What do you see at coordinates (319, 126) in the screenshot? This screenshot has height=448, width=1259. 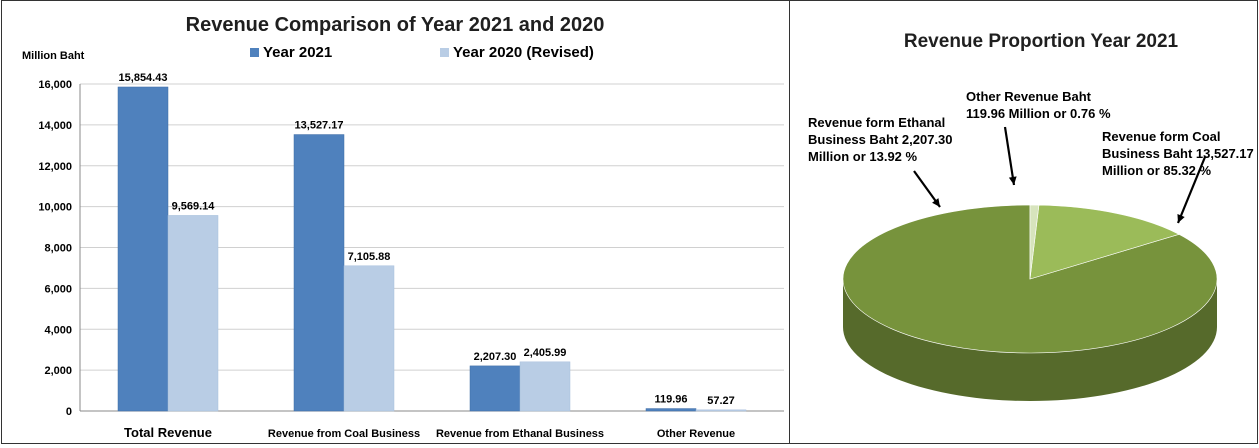 I see `data-label: 13,527.17` at bounding box center [319, 126].